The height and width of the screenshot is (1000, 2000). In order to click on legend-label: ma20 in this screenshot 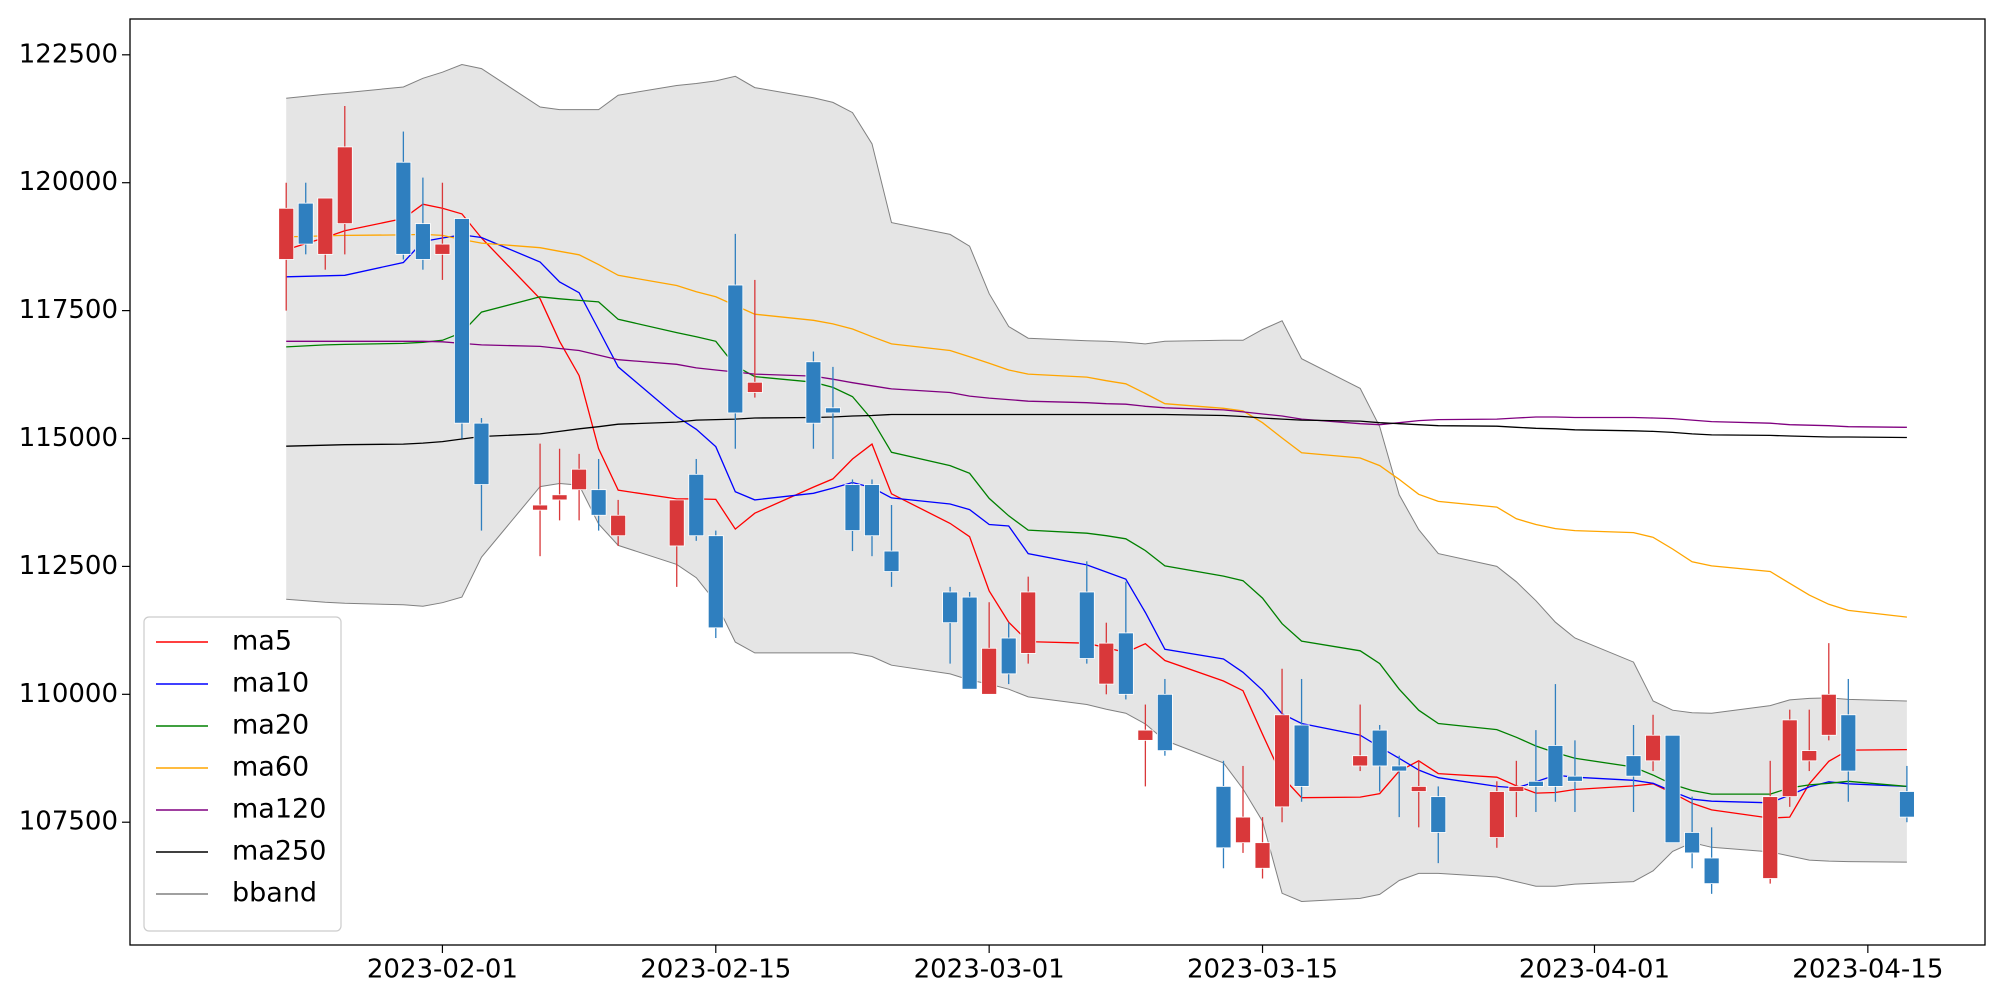, I will do `click(270, 725)`.